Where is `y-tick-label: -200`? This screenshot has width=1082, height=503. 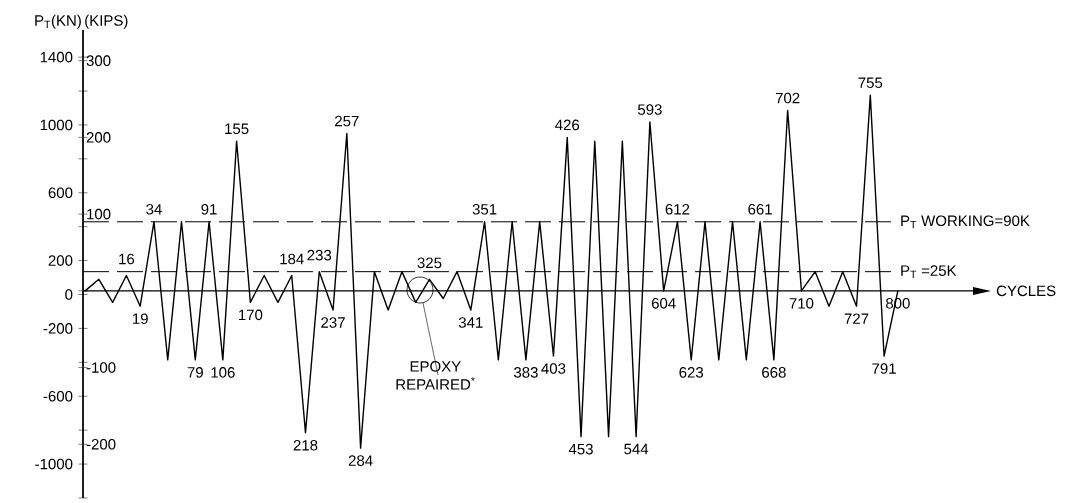
y-tick-label: -200 is located at coordinates (58, 328).